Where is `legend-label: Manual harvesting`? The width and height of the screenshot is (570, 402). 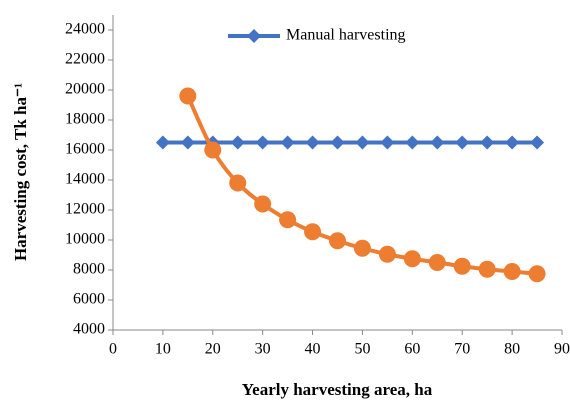 legend-label: Manual harvesting is located at coordinates (346, 35).